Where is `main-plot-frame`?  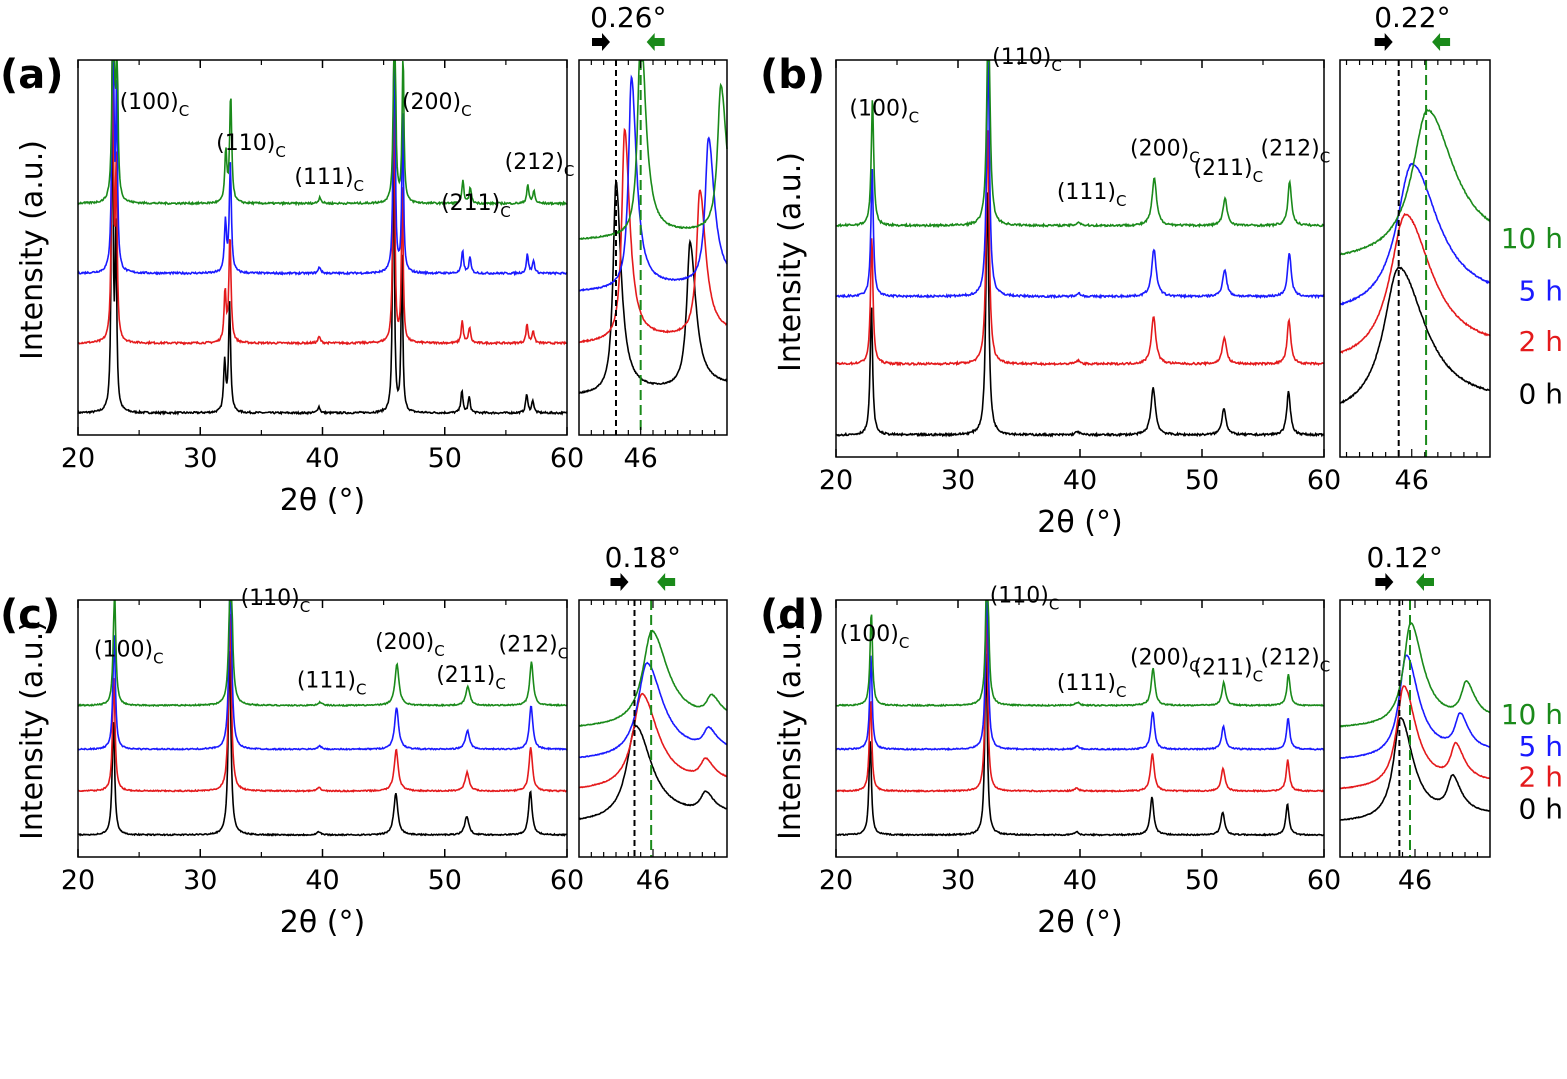 main-plot-frame is located at coordinates (322, 247).